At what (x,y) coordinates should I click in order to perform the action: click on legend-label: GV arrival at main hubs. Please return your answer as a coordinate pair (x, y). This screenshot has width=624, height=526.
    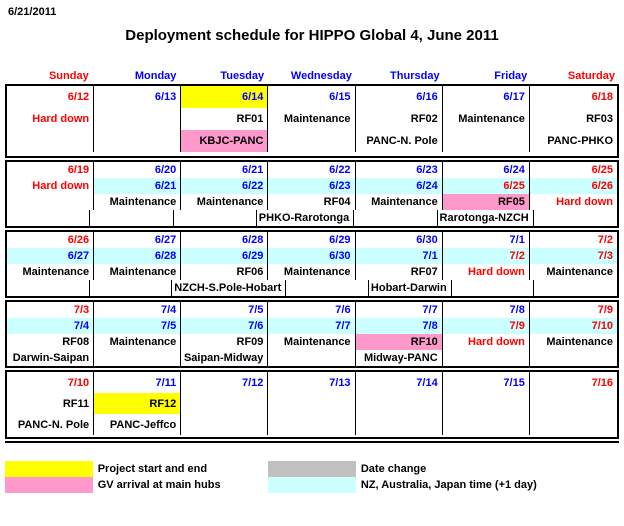
    Looking at the image, I should click on (159, 485).